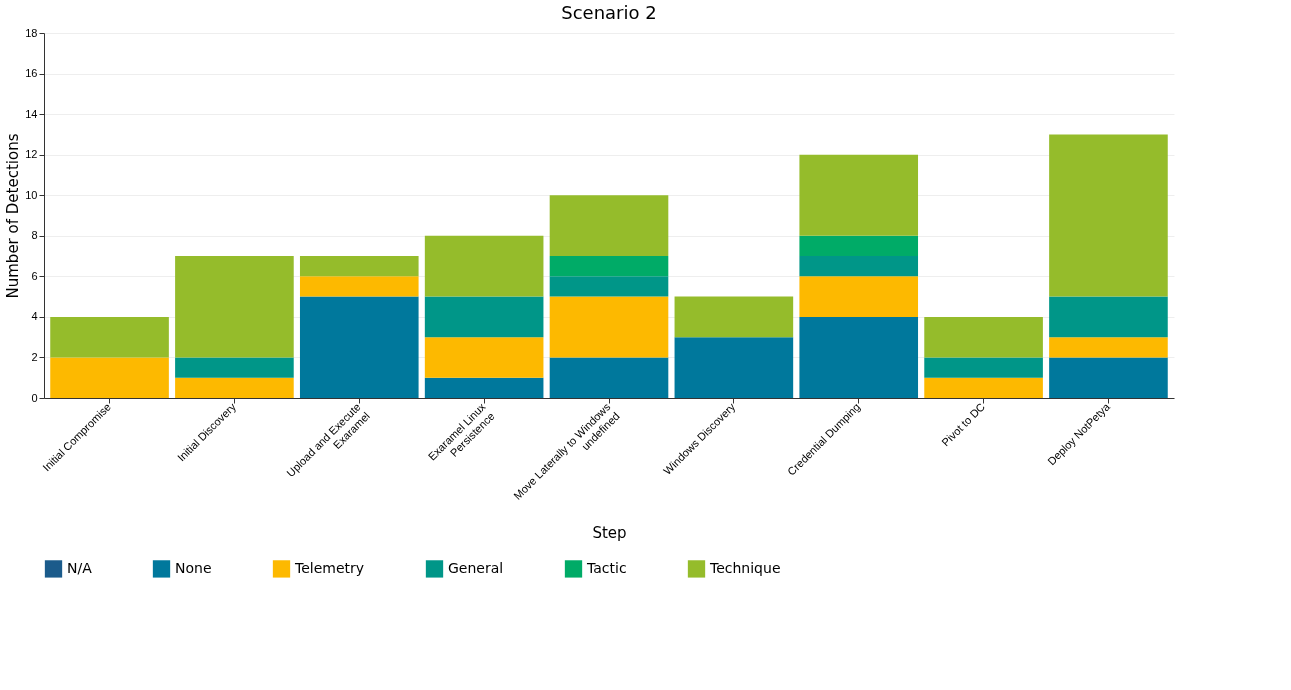  What do you see at coordinates (745, 567) in the screenshot?
I see `legend-label: Technique` at bounding box center [745, 567].